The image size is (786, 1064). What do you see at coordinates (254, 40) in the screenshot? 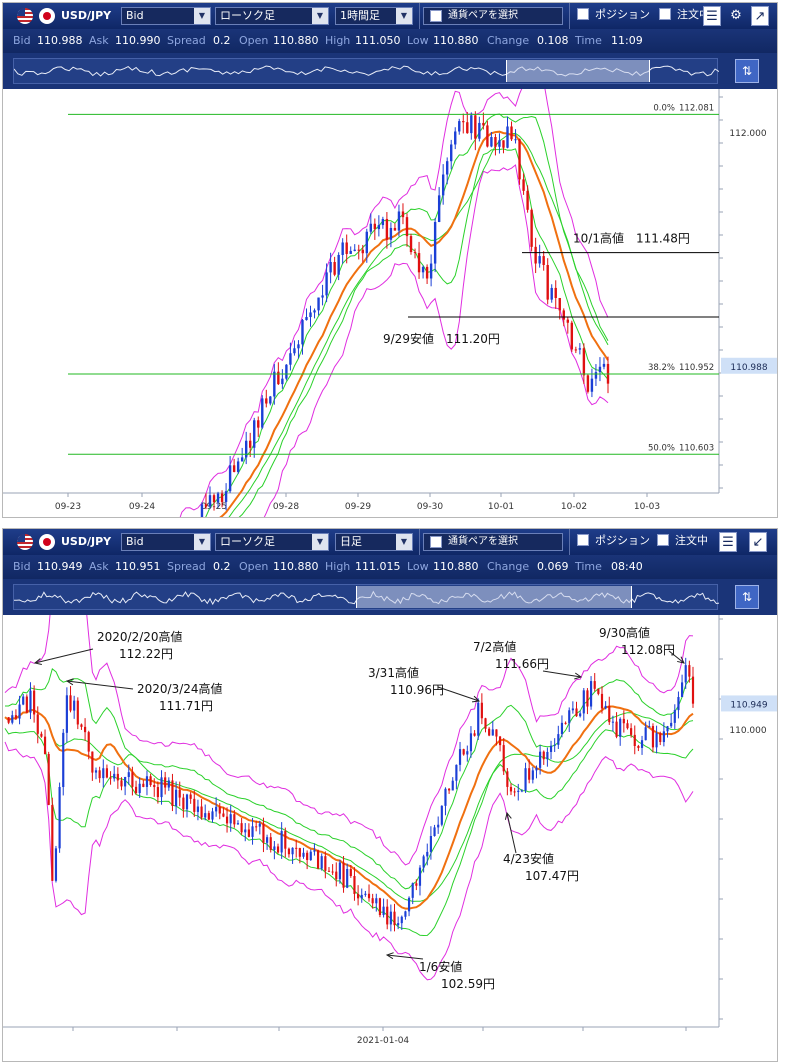
I see `open-label: Open` at bounding box center [254, 40].